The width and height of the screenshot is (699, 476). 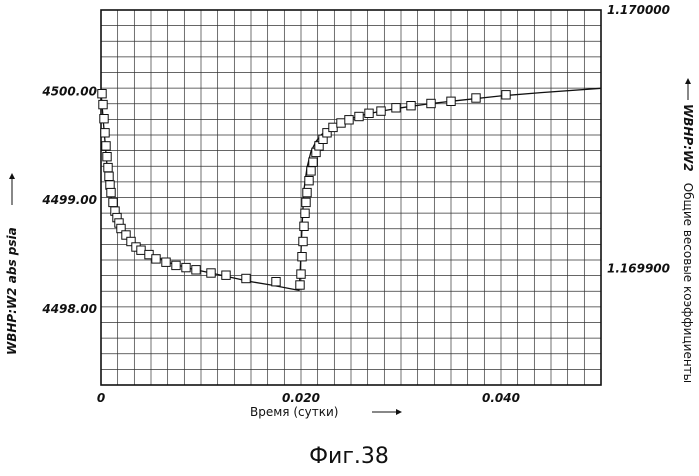 I want to click on y-axis-left-label: WBHP:W2 abs psia, so click(x=12, y=291).